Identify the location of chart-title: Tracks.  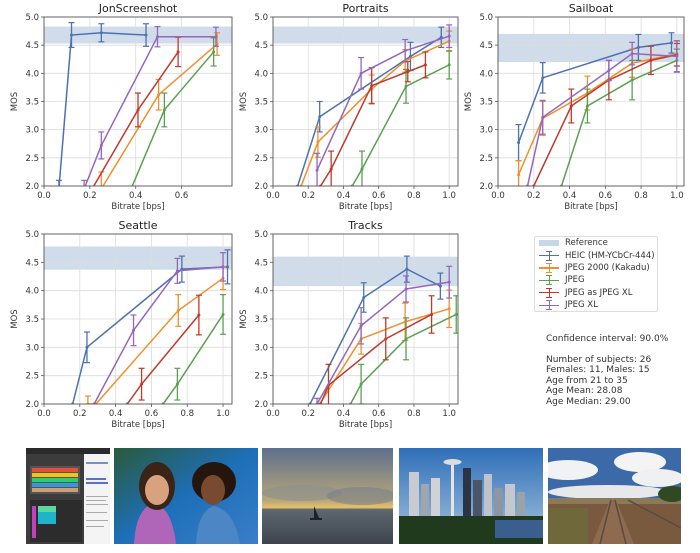
(365, 225).